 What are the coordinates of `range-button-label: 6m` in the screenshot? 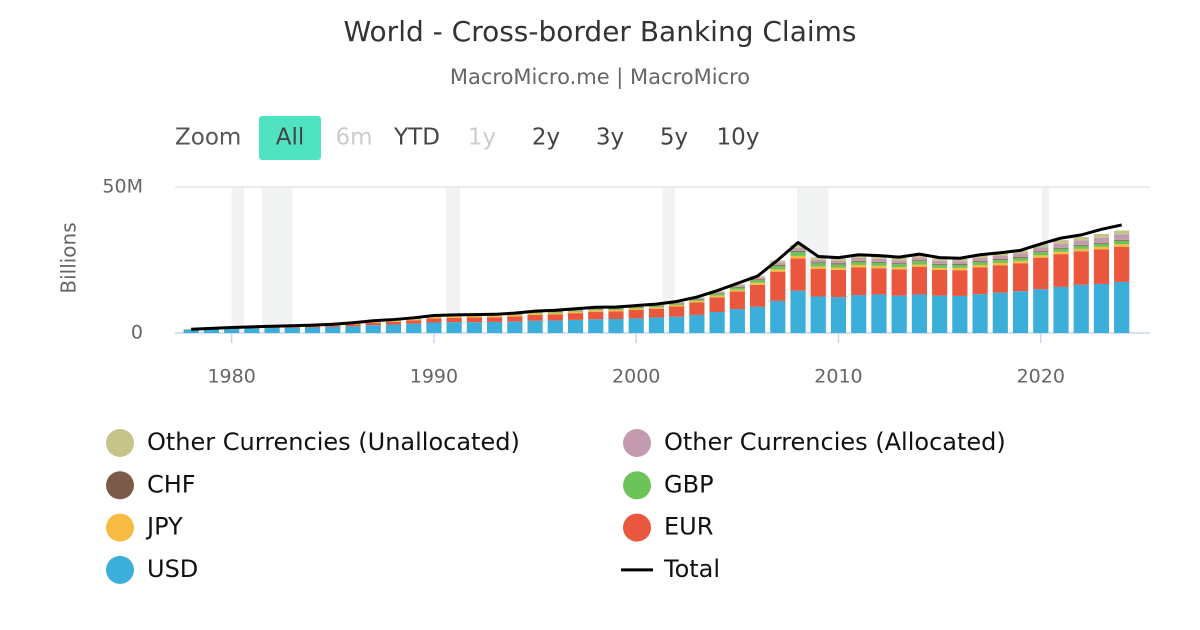 It's located at (353, 138).